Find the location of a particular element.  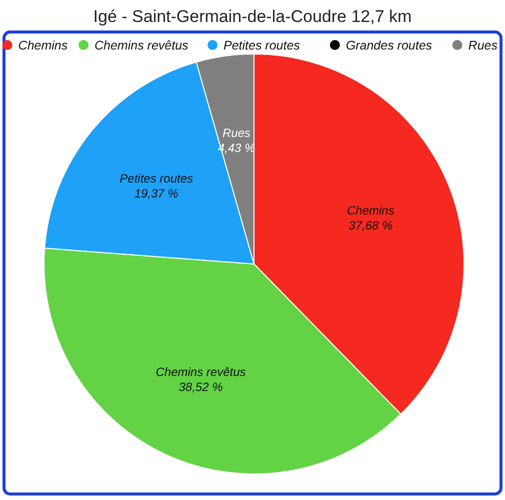

legend-label: Petites routes is located at coordinates (262, 45).